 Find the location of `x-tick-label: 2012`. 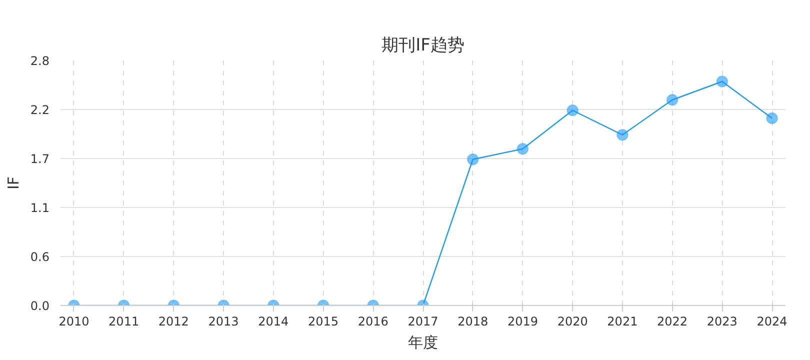

x-tick-label: 2012 is located at coordinates (173, 321).